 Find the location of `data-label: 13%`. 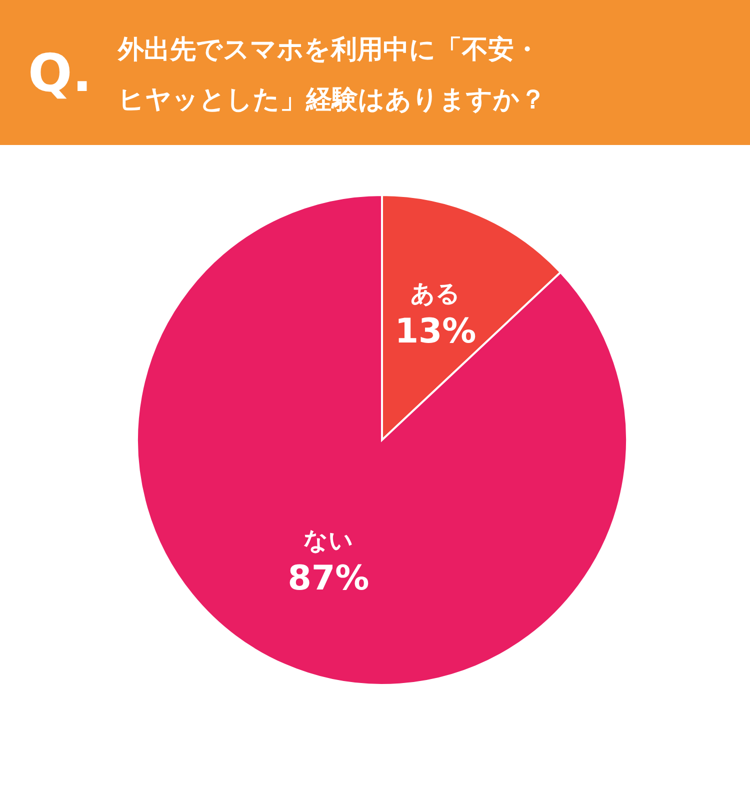

data-label: 13% is located at coordinates (435, 331).